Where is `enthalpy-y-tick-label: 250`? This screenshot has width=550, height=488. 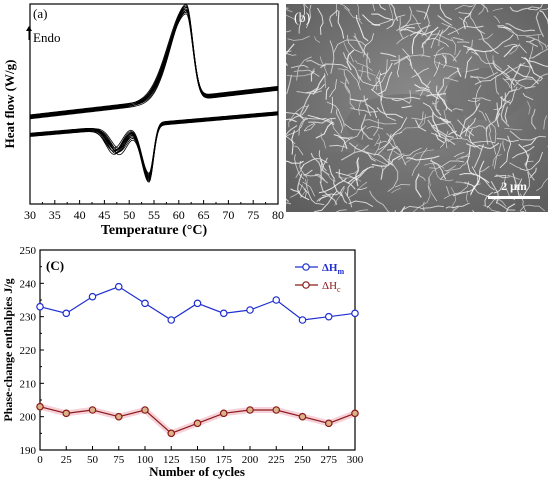 enthalpy-y-tick-label: 250 is located at coordinates (28, 251).